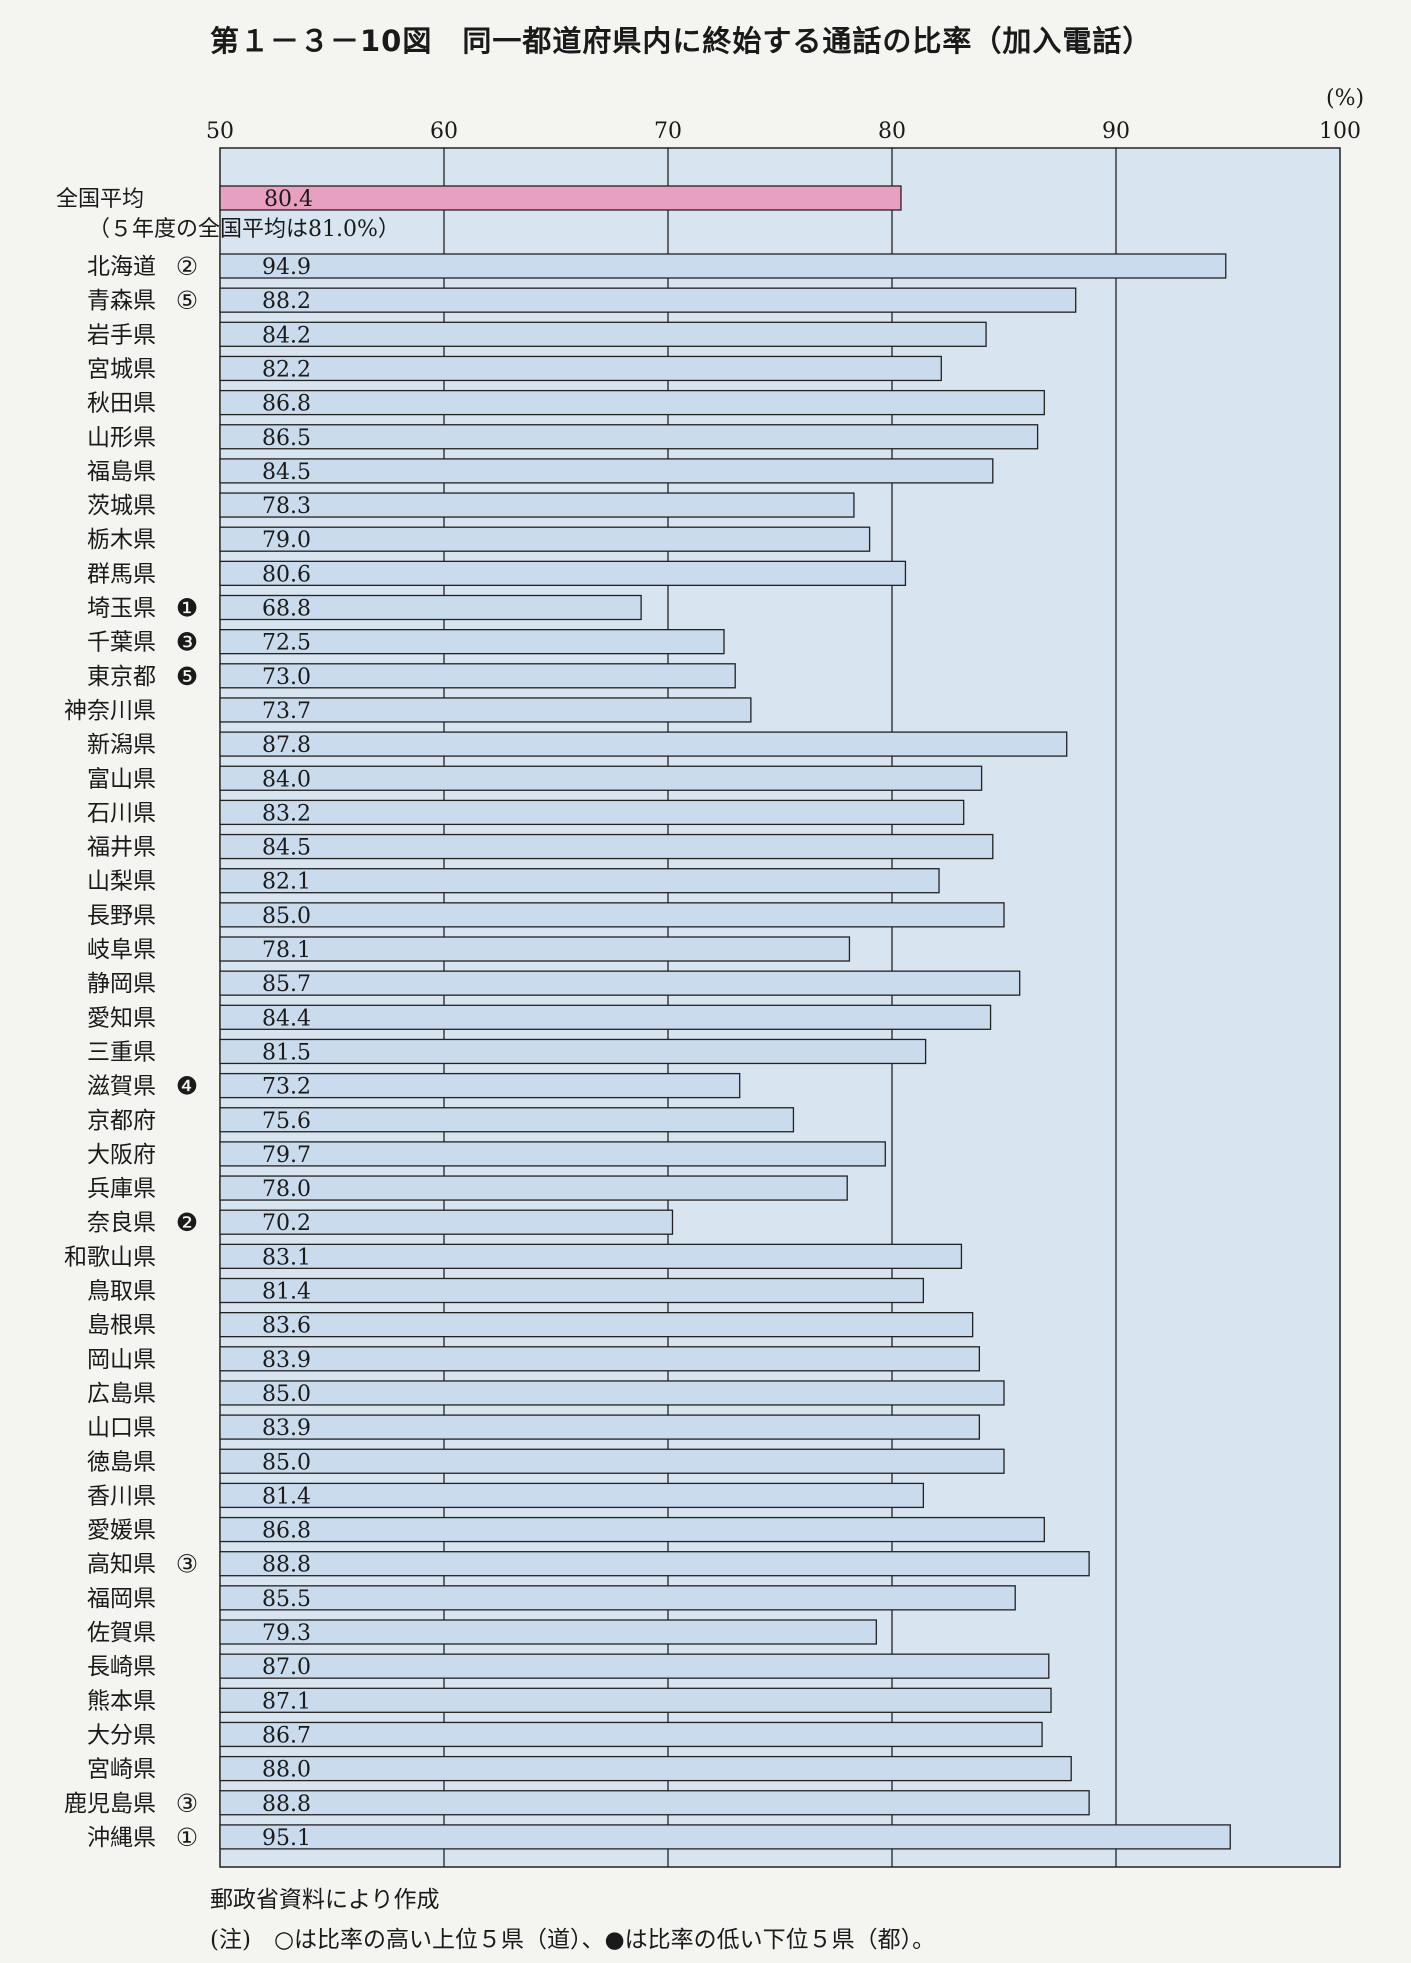 The image size is (1411, 1963). I want to click on value-label: 87.8, so click(286, 745).